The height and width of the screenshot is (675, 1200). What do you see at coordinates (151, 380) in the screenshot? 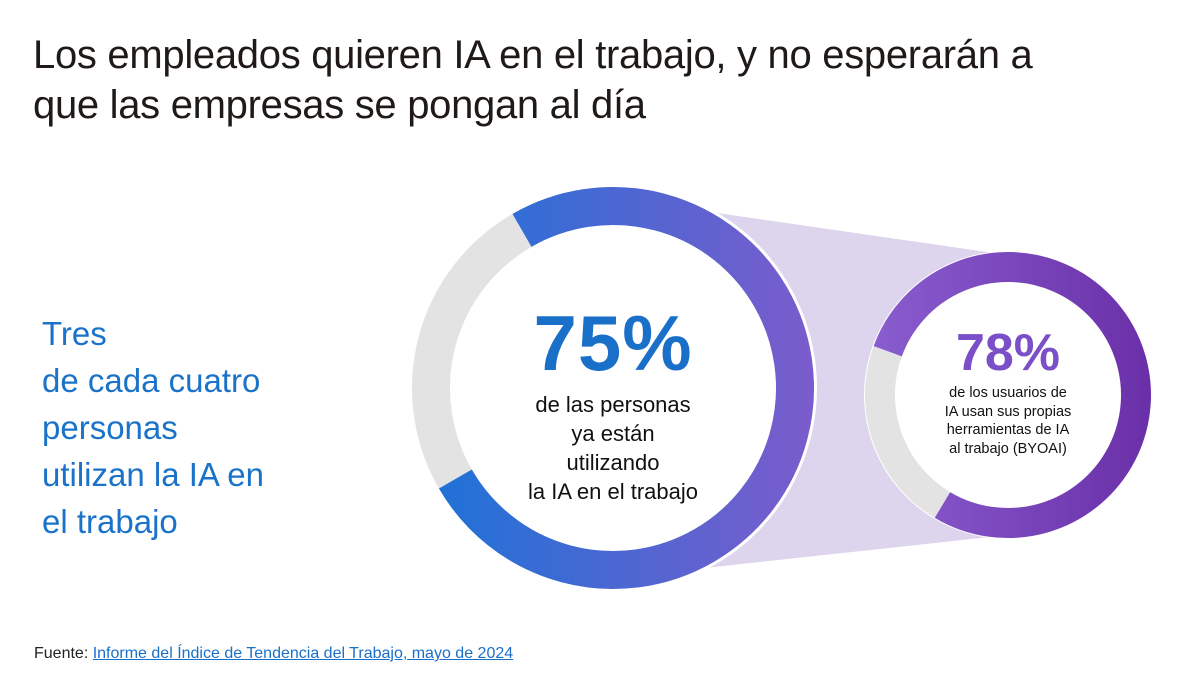
I see `side-statement-line-2: de cada cuatro` at bounding box center [151, 380].